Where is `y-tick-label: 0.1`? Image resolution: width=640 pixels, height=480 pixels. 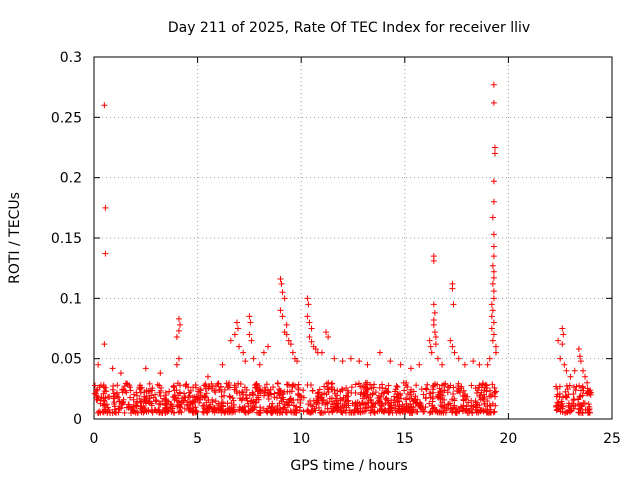 y-tick-label: 0.1 is located at coordinates (71, 299).